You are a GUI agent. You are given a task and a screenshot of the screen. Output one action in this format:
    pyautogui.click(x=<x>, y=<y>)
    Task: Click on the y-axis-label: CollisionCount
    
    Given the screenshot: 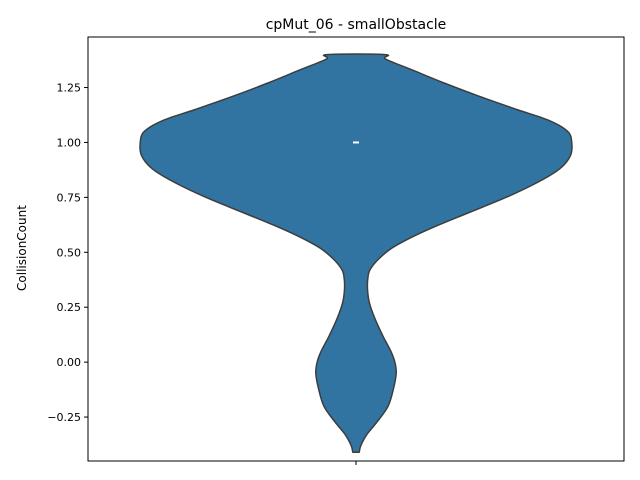 What is the action you would take?
    pyautogui.click(x=22, y=248)
    